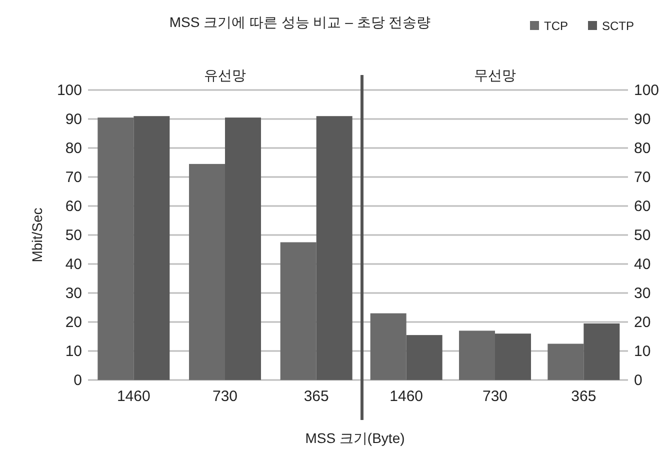 The height and width of the screenshot is (452, 667). Describe the element at coordinates (618, 26) in the screenshot. I see `legend-label: SCTP` at that location.